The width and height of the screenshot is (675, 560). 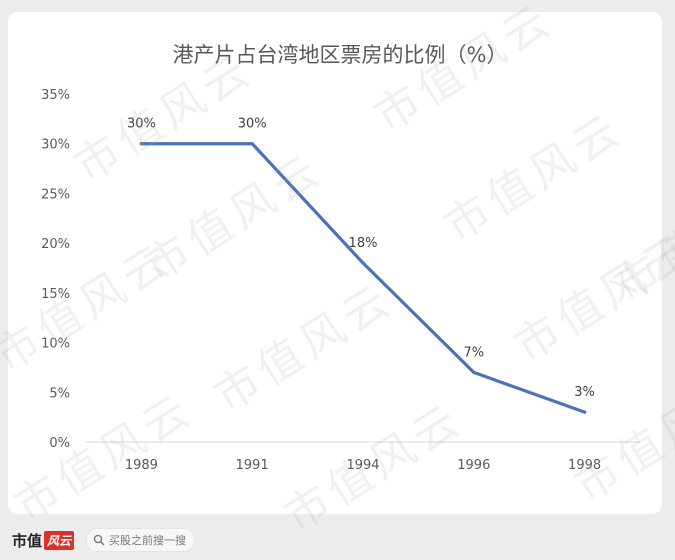 What do you see at coordinates (362, 465) in the screenshot?
I see `x-tick-label: 1994` at bounding box center [362, 465].